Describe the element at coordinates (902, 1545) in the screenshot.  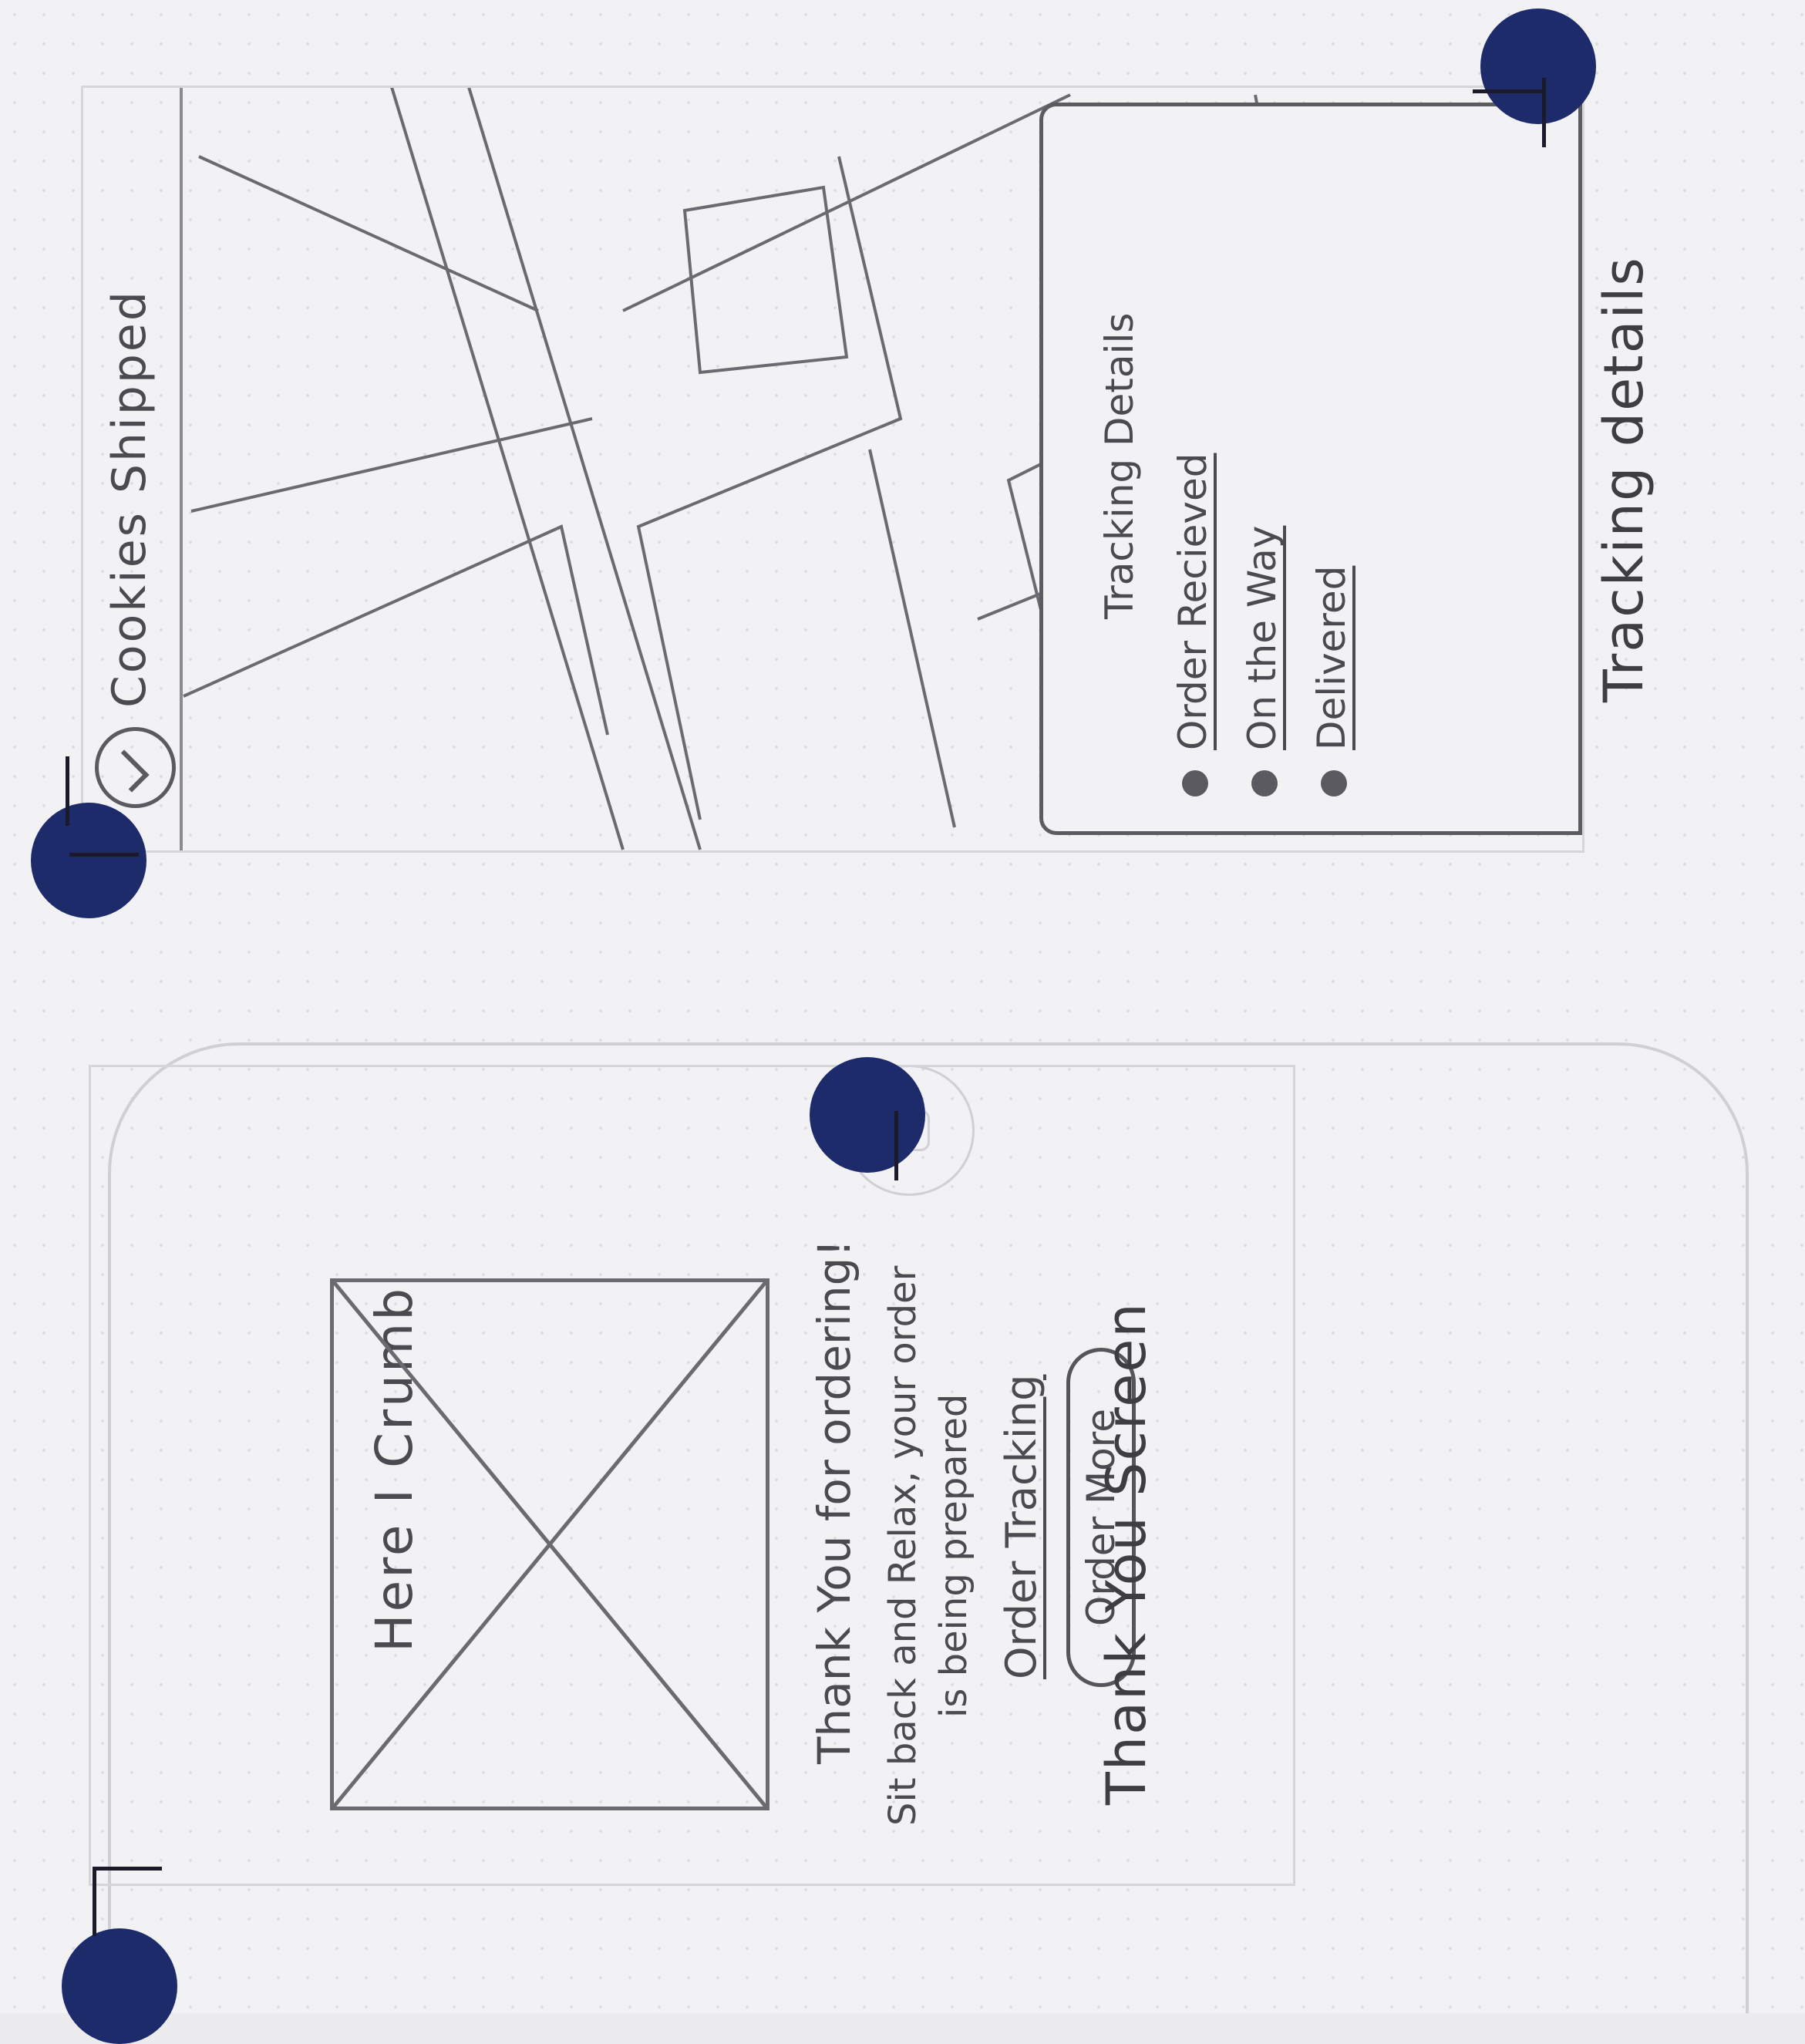
I see `order-status-line-1: Sit back and Relax, your order` at that location.